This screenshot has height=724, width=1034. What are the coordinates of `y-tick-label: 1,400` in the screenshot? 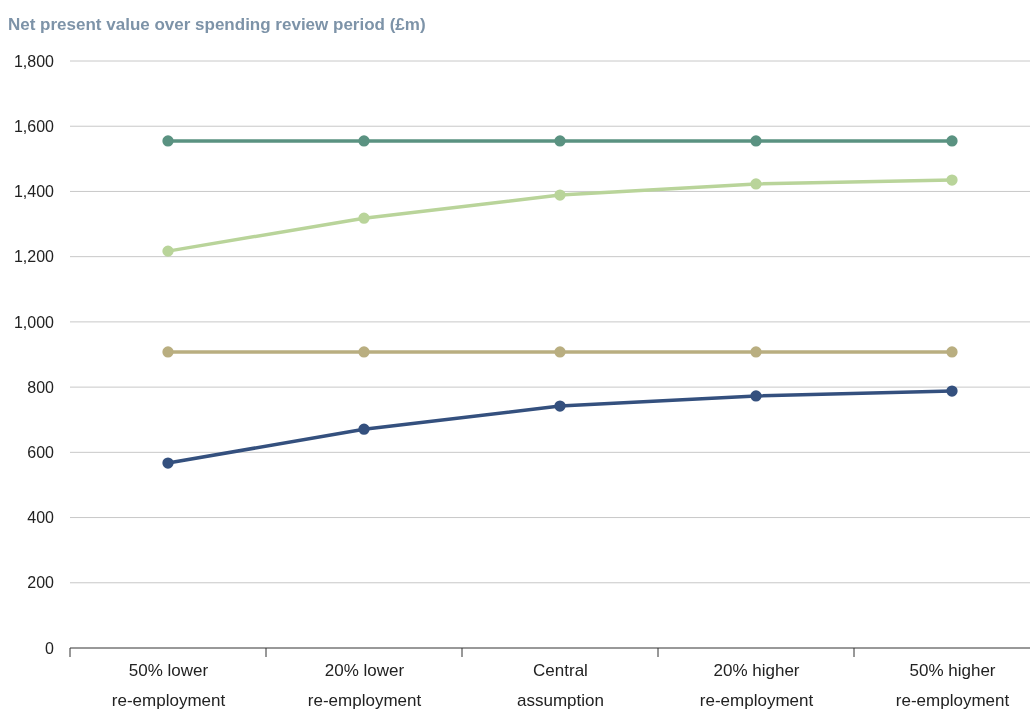 It's located at (34, 192).